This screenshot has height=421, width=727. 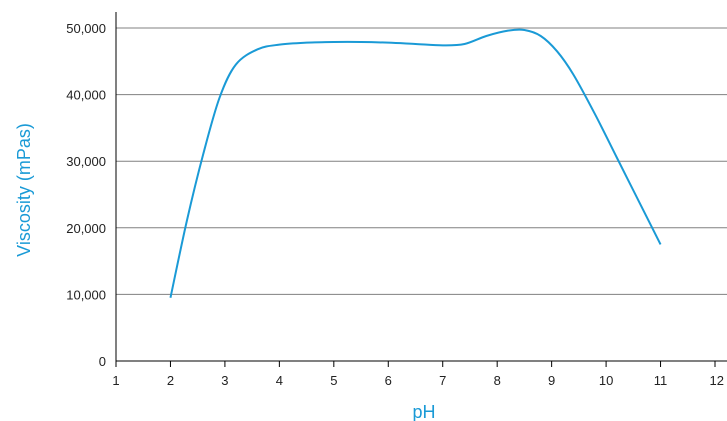 What do you see at coordinates (86, 95) in the screenshot?
I see `y-tick-label: 40,000` at bounding box center [86, 95].